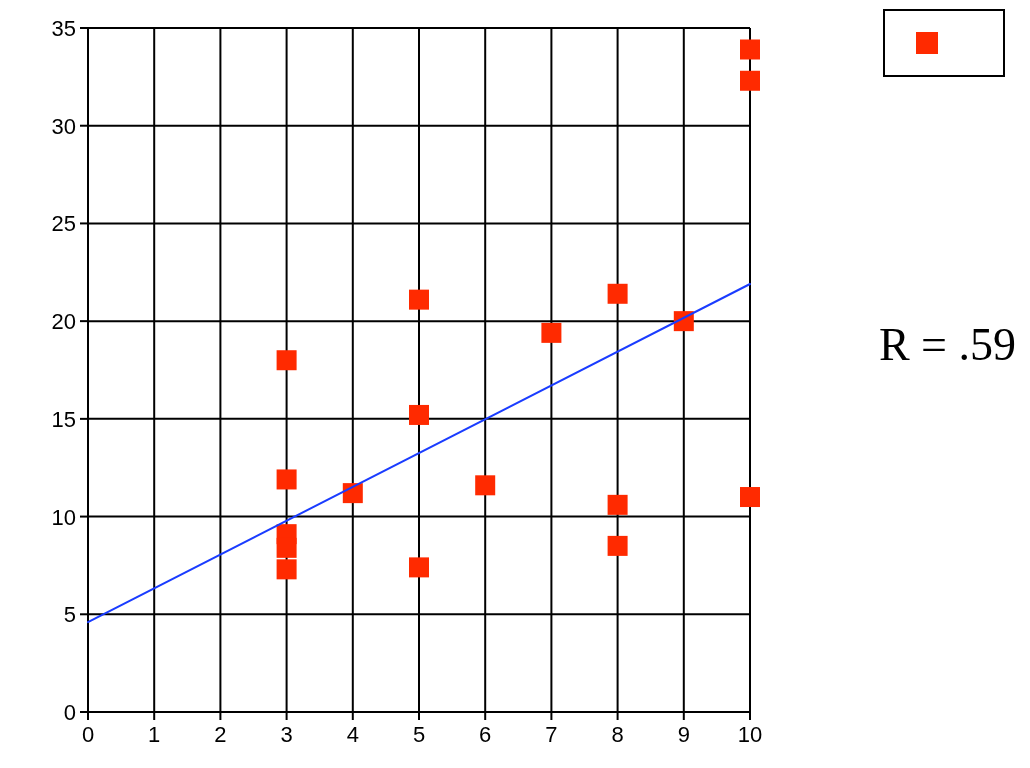 The width and height of the screenshot is (1030, 768). What do you see at coordinates (63, 224) in the screenshot?
I see `y-tick-label: 25` at bounding box center [63, 224].